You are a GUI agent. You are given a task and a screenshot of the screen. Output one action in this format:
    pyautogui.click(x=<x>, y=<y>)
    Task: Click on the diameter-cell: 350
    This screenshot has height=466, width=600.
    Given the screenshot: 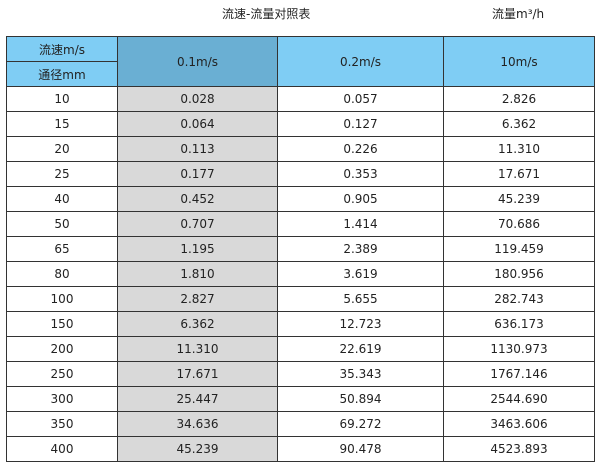 What is the action you would take?
    pyautogui.click(x=62, y=424)
    